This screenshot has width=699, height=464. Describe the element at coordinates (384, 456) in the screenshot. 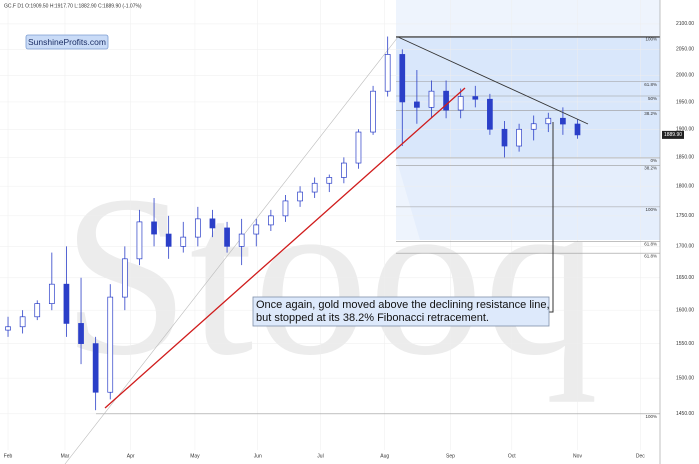

I see `x-tick-label: Aug` at that location.